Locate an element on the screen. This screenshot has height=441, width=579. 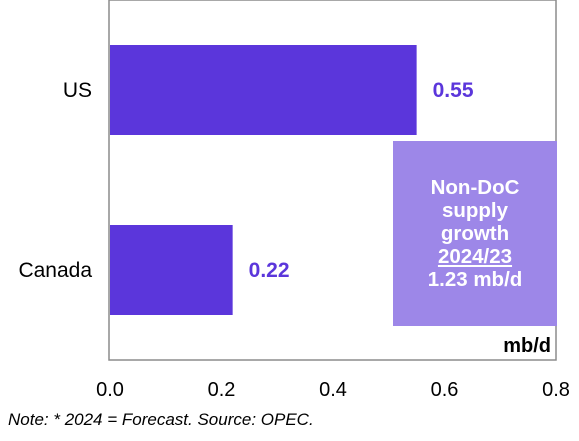
source-note: Note: * 2024 = Forecast. Source: OPEC. is located at coordinates (161, 419).